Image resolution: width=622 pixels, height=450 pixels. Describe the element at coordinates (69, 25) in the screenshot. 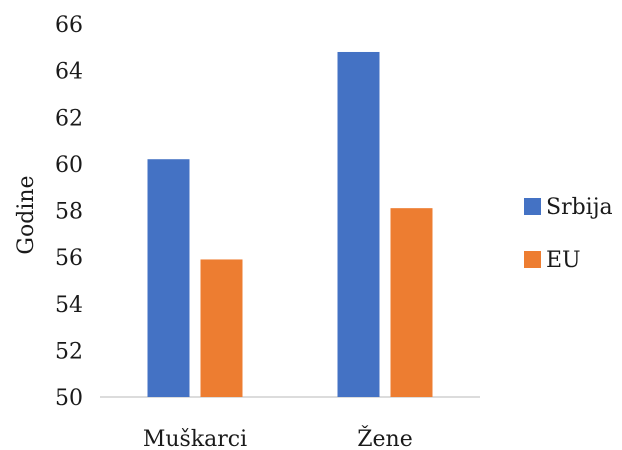

I see `y-tick-label: 66` at that location.